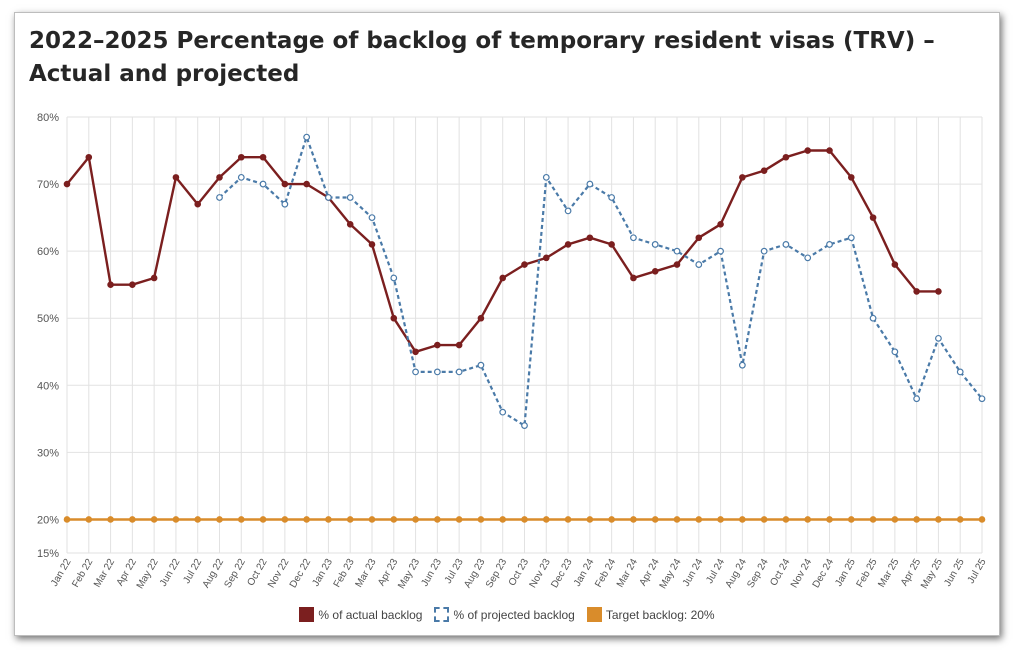 The height and width of the screenshot is (652, 1017). What do you see at coordinates (824, 573) in the screenshot?
I see `x-tick-label: Dec 24` at bounding box center [824, 573].